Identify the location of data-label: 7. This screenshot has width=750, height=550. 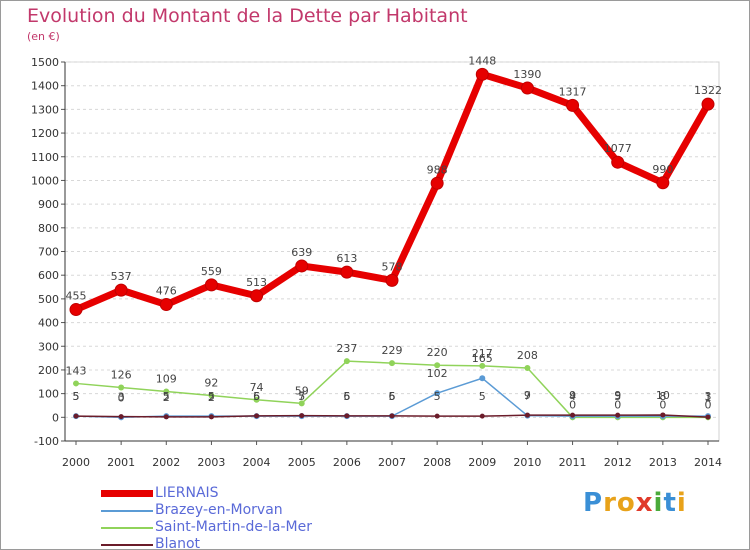
(301, 396).